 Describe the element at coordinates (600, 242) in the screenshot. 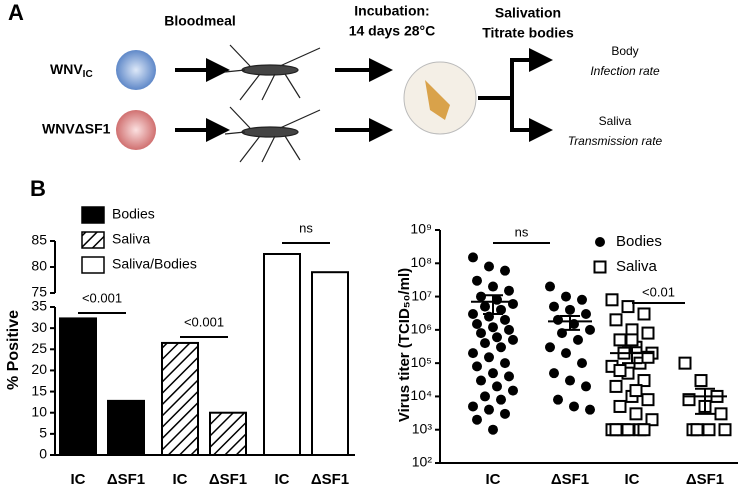

I see `legend-marker` at that location.